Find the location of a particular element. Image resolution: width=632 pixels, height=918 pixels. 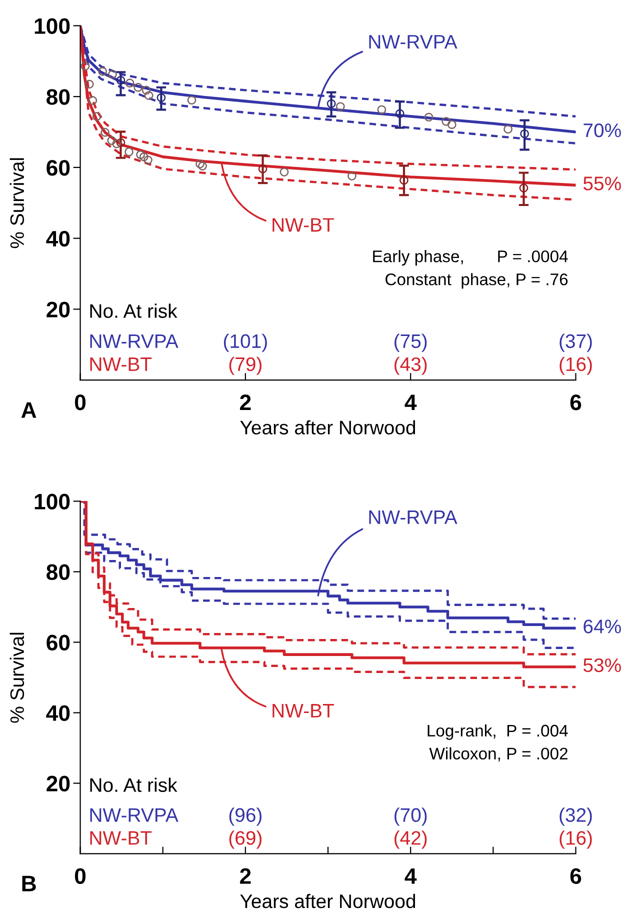

data-label: 70% is located at coordinates (602, 130).